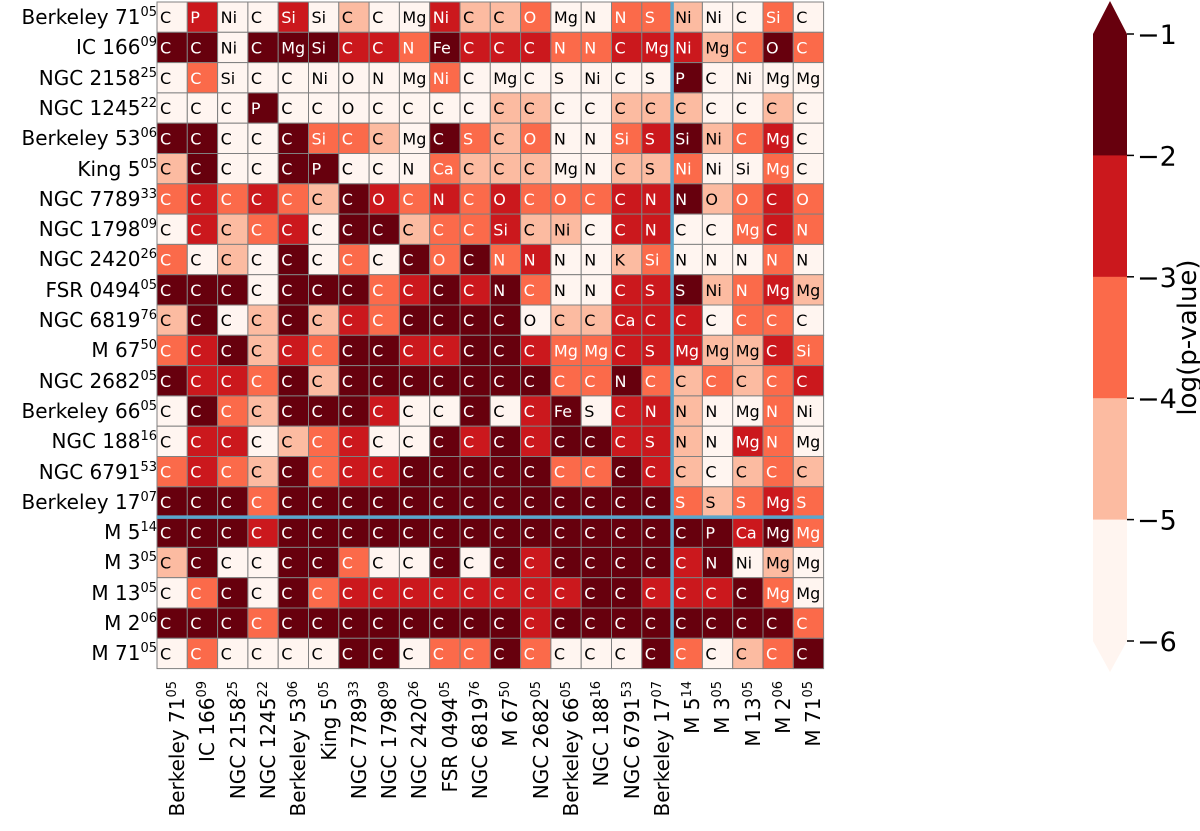 This screenshot has height=831, width=1200. Describe the element at coordinates (657, 689) in the screenshot. I see `column-label-sup: 07` at that location.